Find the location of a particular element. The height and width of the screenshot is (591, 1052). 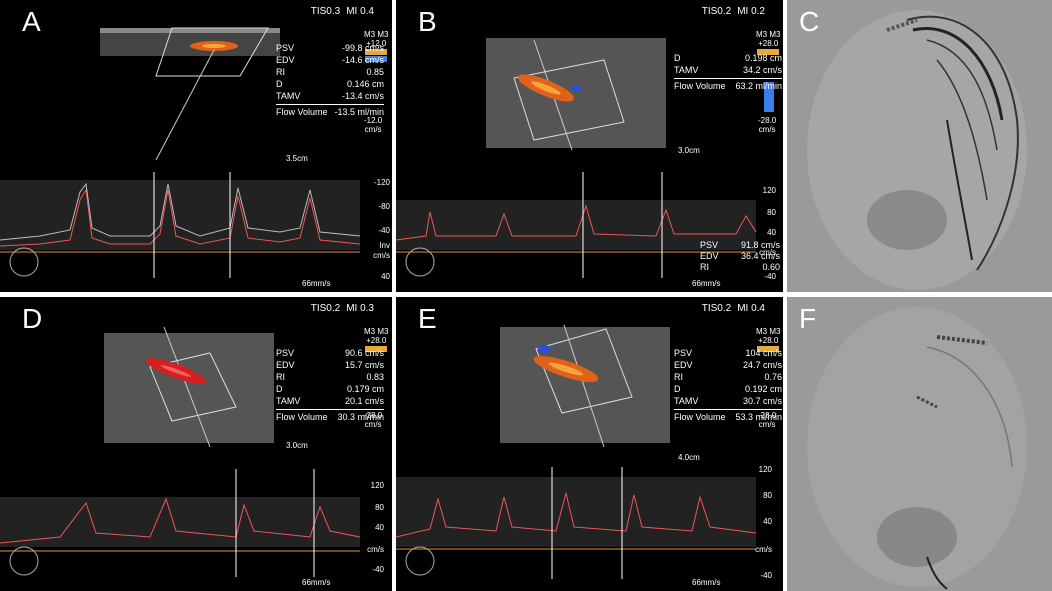

axis-tick: Inv is located at coordinates (384, 245).